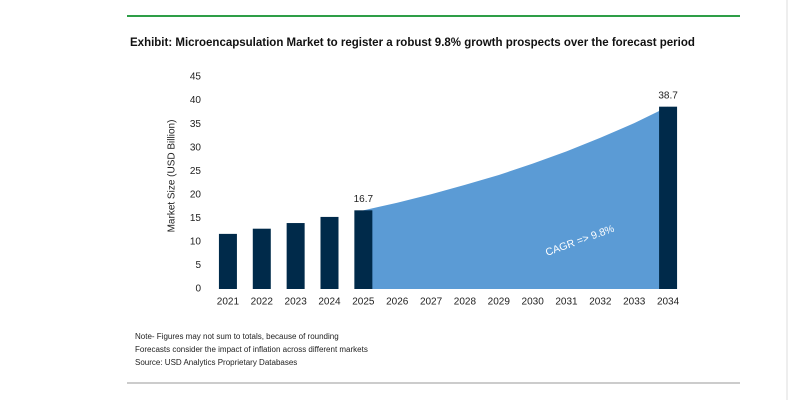  I want to click on y-tick-label: 15, so click(196, 218).